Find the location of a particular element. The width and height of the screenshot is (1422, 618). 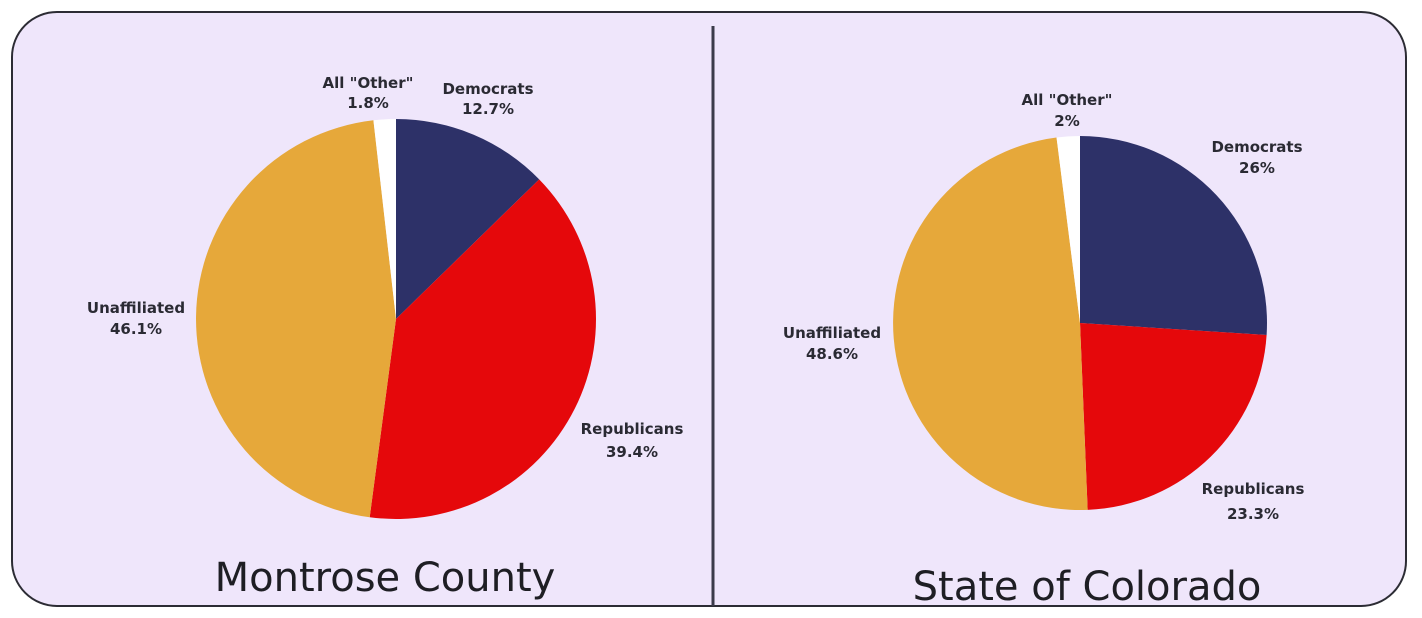

label-name-montrose-republicans: Republicans is located at coordinates (632, 429).